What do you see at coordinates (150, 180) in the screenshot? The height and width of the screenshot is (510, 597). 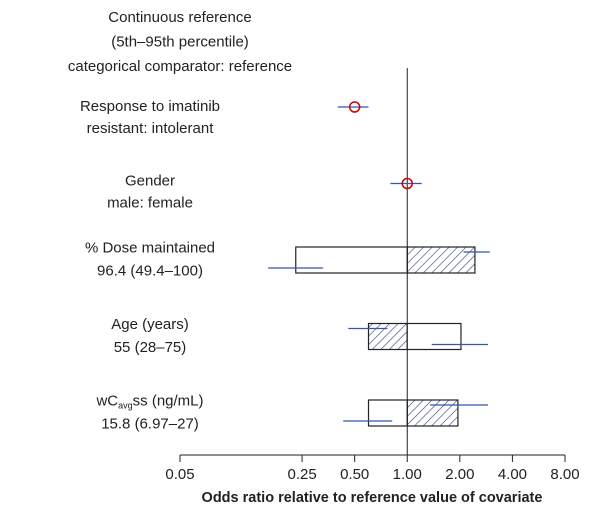 I see `row-label: Gender` at bounding box center [150, 180].